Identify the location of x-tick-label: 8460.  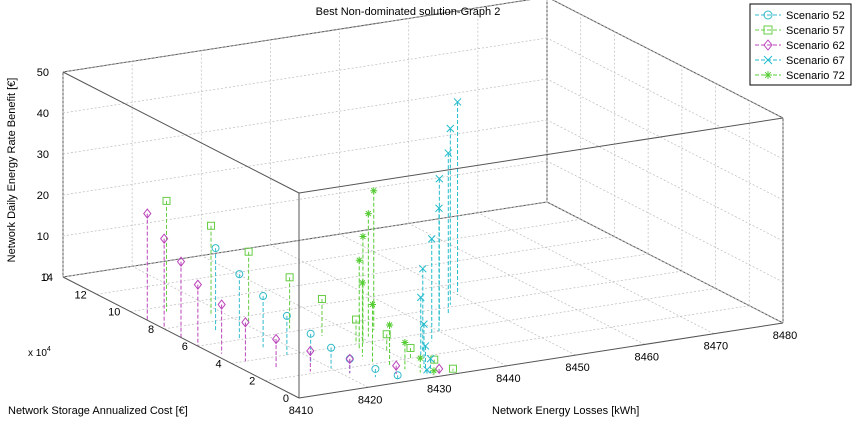
(646, 357).